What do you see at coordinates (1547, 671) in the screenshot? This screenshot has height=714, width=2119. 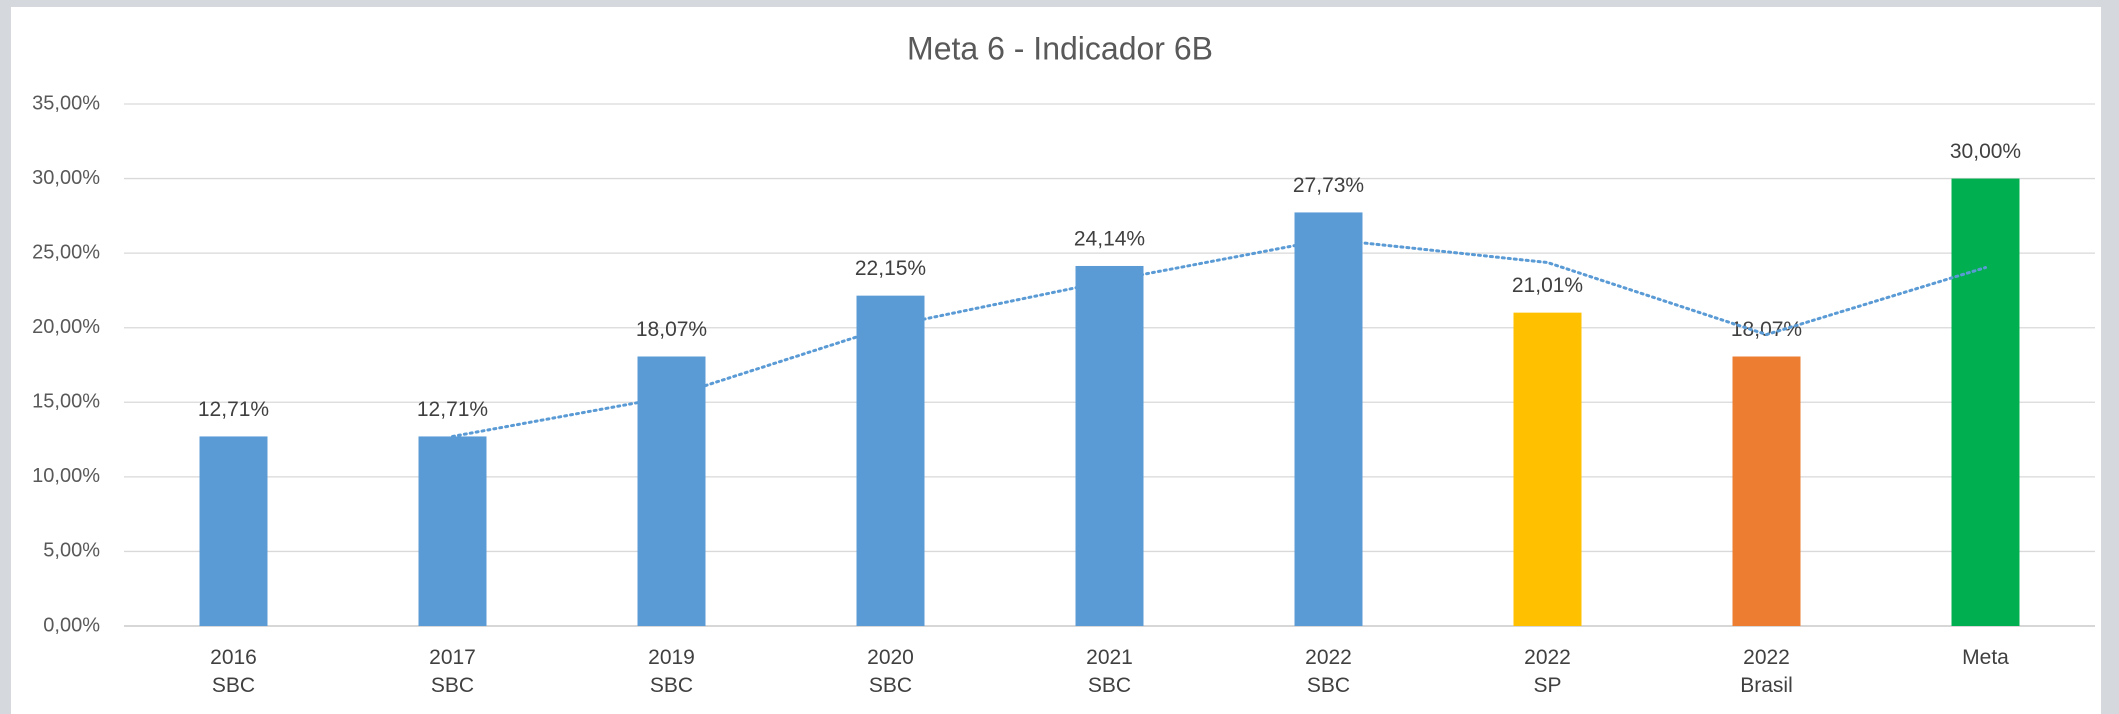 I see `x-tick-label: 2022 SP` at bounding box center [1547, 671].